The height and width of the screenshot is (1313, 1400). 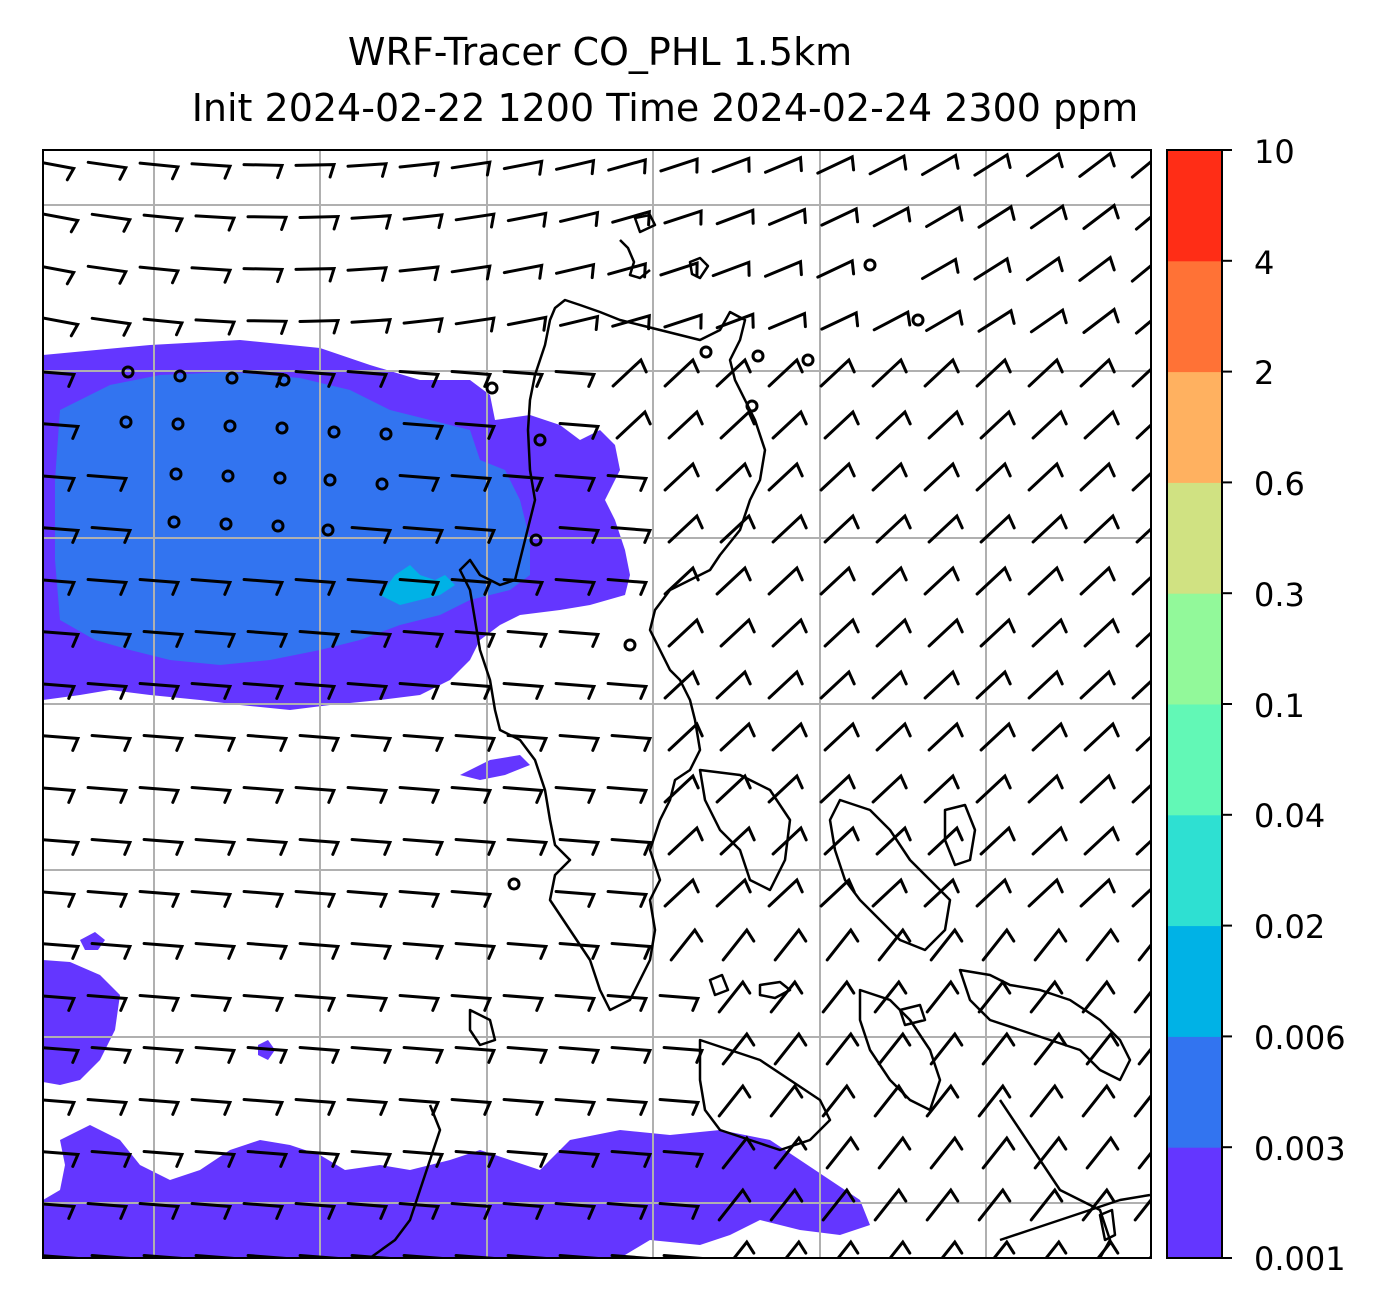 What do you see at coordinates (71, 1231) in the screenshot?
I see `tracer-region-bottomleft` at bounding box center [71, 1231].